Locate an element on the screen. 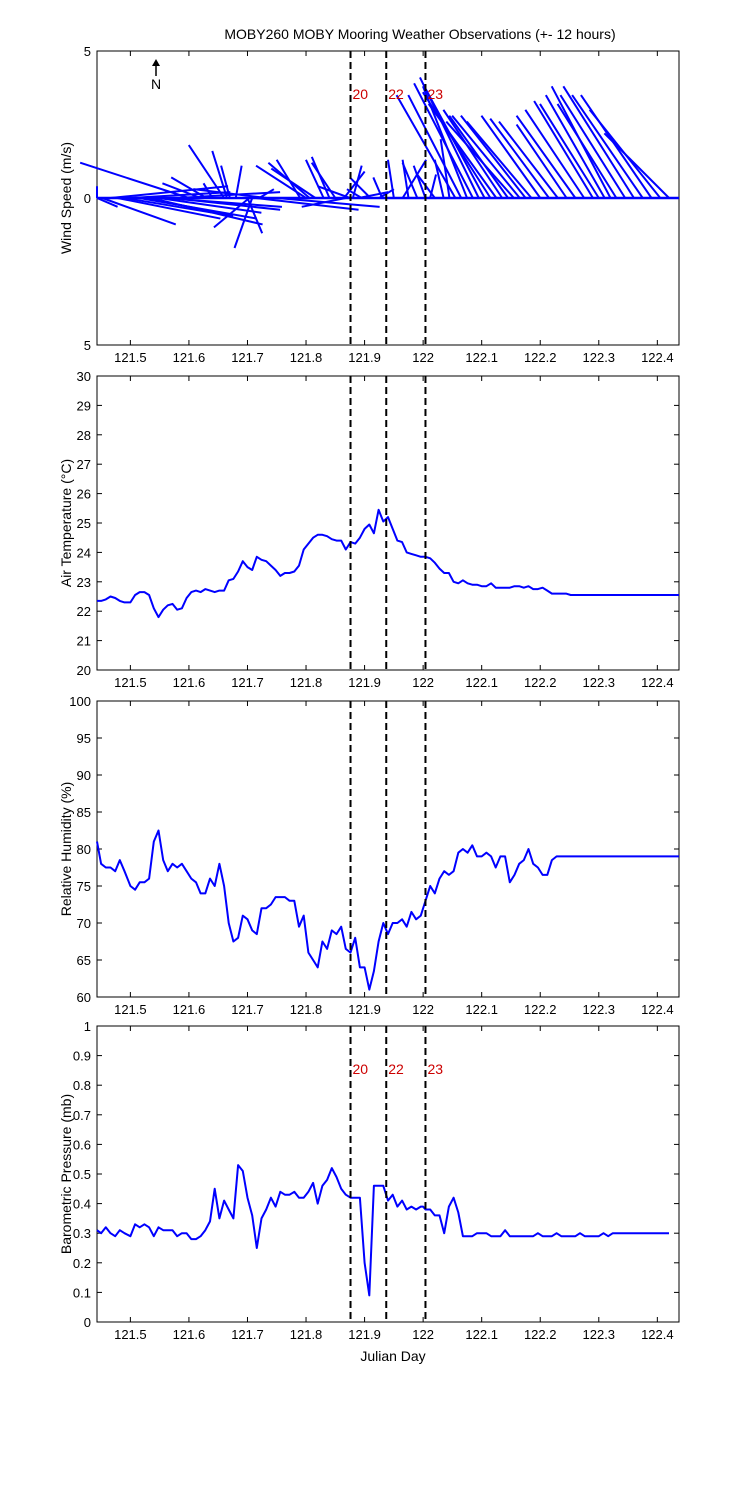 This screenshot has height=1500, width=750. y-tick-label: 21 is located at coordinates (84, 641).